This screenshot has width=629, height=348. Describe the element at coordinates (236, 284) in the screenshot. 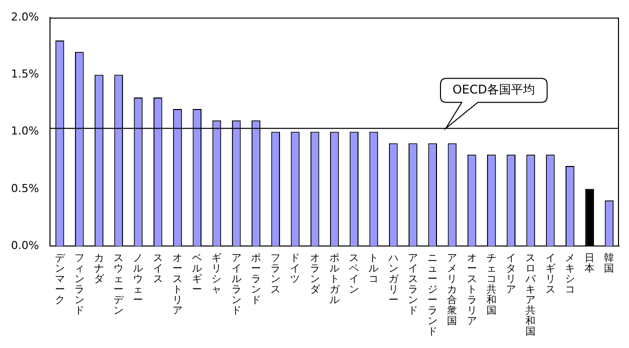

I see `x-tick-label: アイルランド` at that location.